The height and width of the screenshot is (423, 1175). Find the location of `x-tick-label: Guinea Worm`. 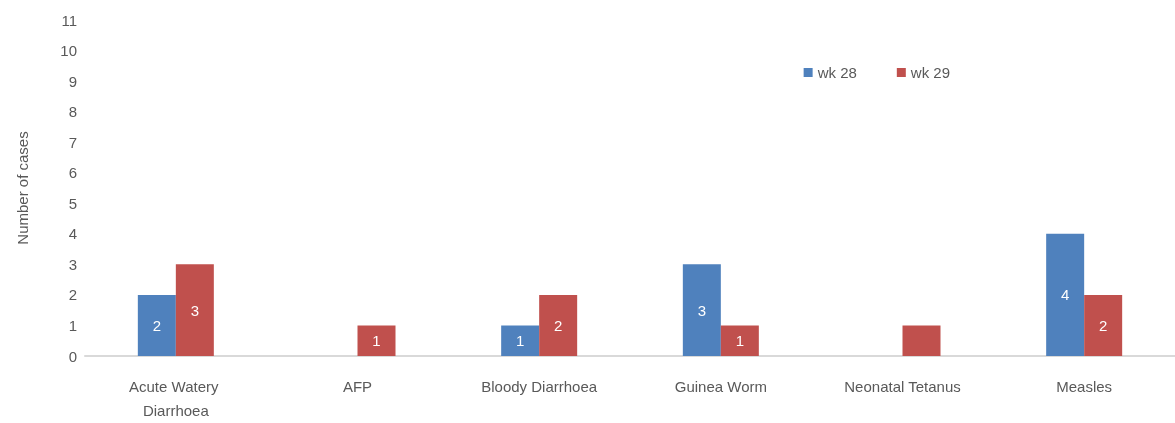

x-tick-label: Guinea Worm is located at coordinates (720, 386).